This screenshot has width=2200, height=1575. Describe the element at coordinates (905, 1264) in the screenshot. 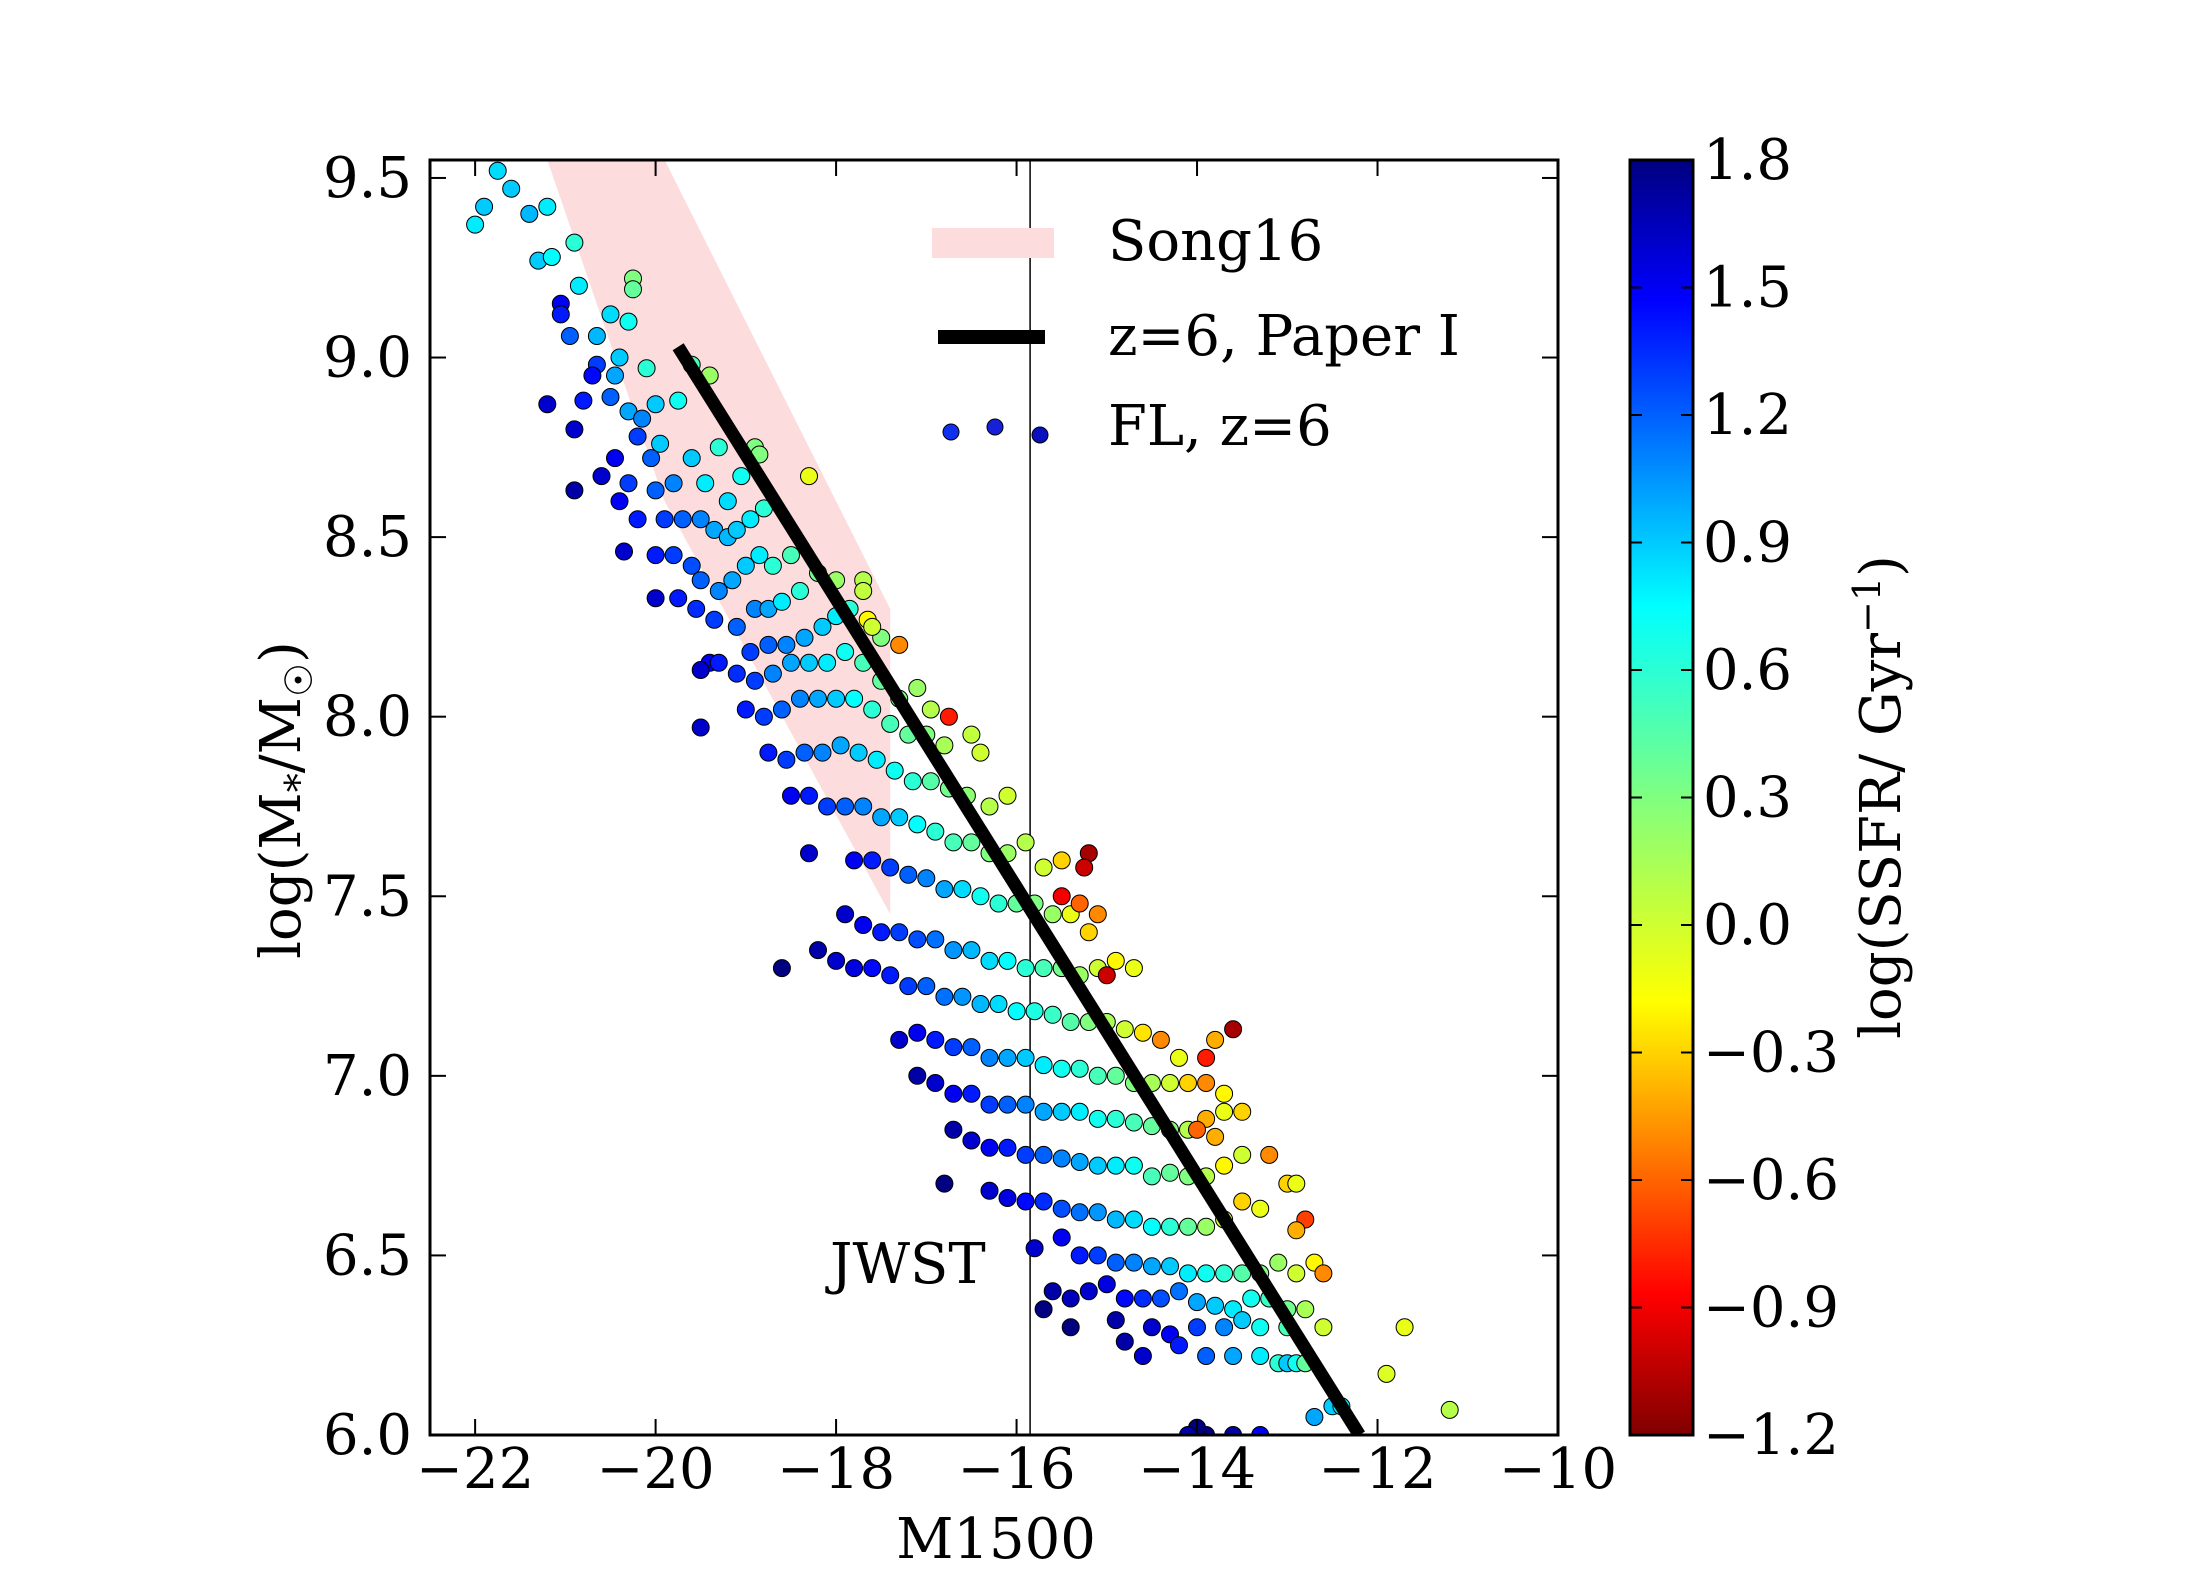

I see `jwst-annotation: JWST` at that location.